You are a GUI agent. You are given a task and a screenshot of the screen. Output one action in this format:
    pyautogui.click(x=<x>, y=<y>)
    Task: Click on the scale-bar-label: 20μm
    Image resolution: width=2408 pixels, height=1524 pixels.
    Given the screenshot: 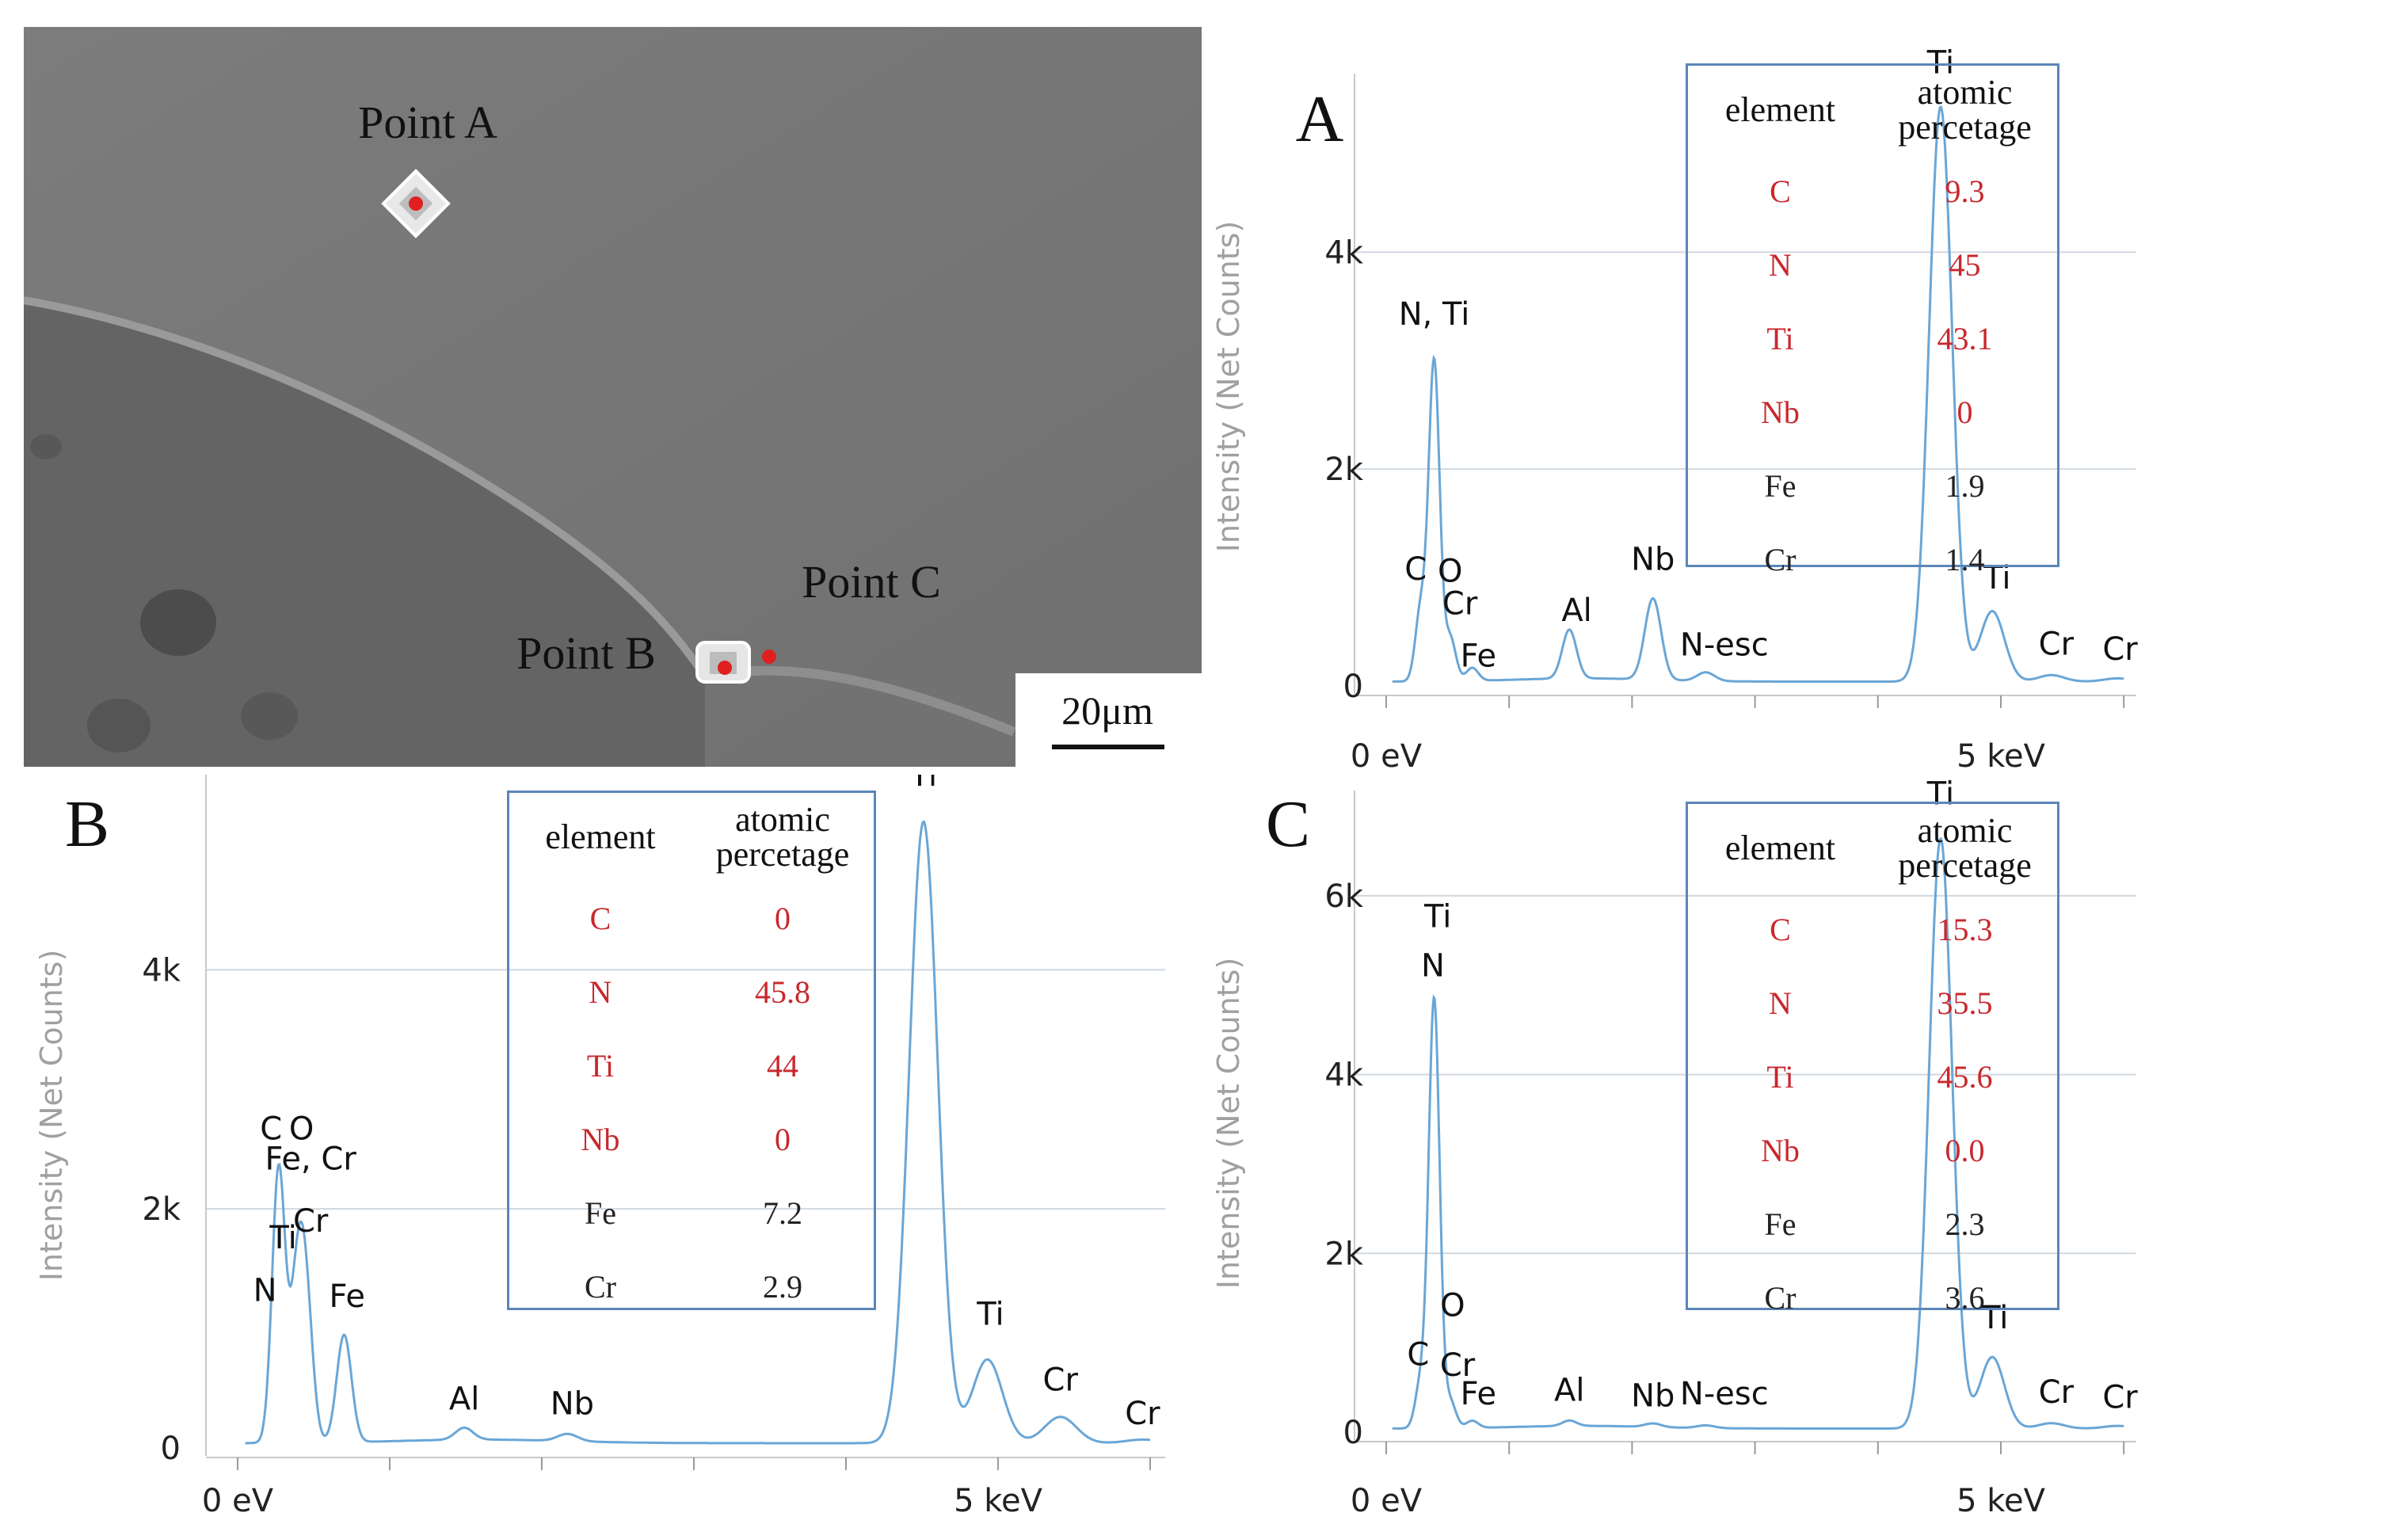 What is the action you would take?
    pyautogui.click(x=1107, y=710)
    